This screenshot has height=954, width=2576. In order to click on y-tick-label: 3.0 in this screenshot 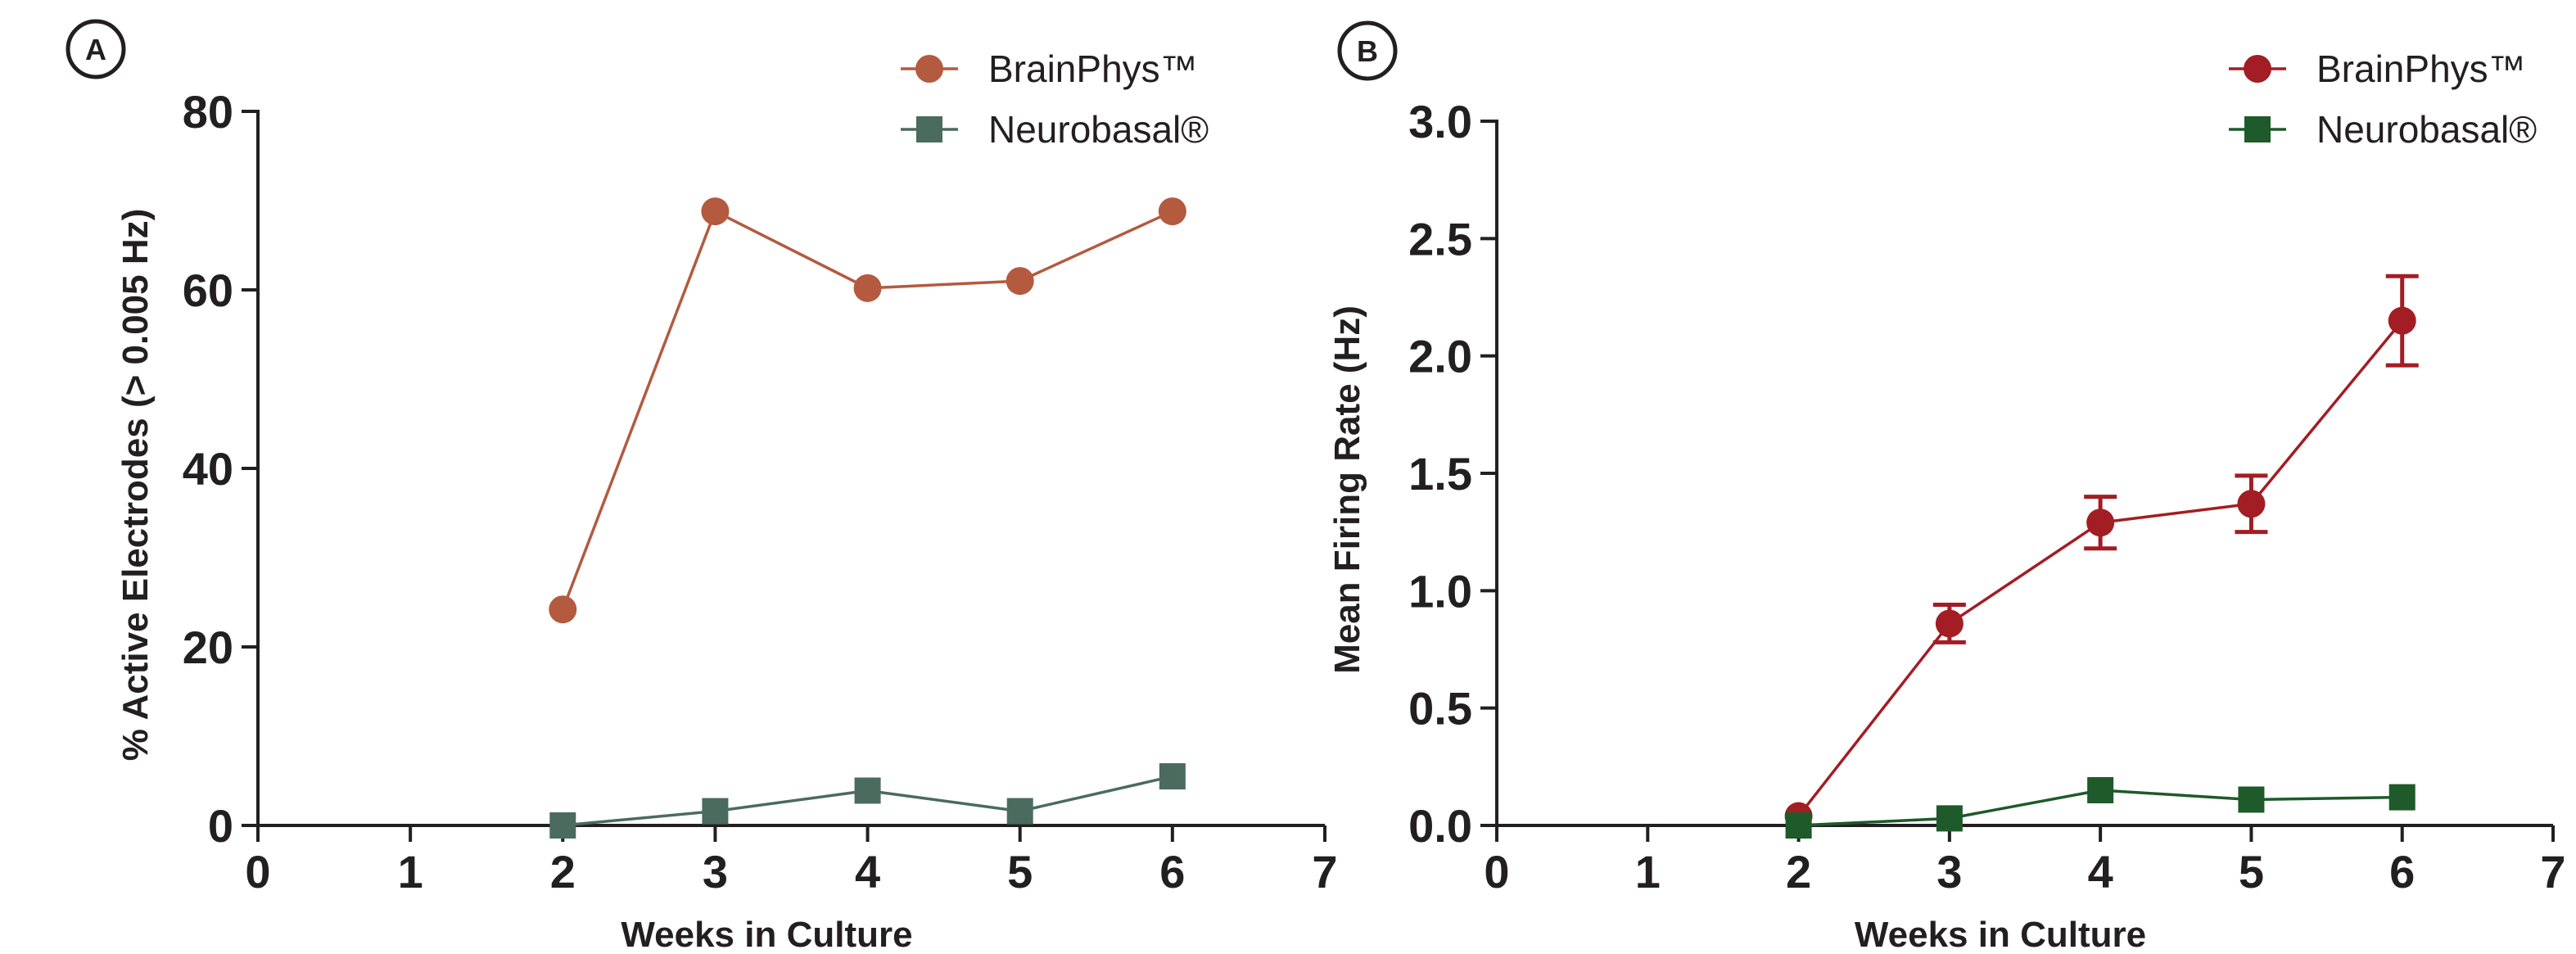, I will do `click(1440, 121)`.